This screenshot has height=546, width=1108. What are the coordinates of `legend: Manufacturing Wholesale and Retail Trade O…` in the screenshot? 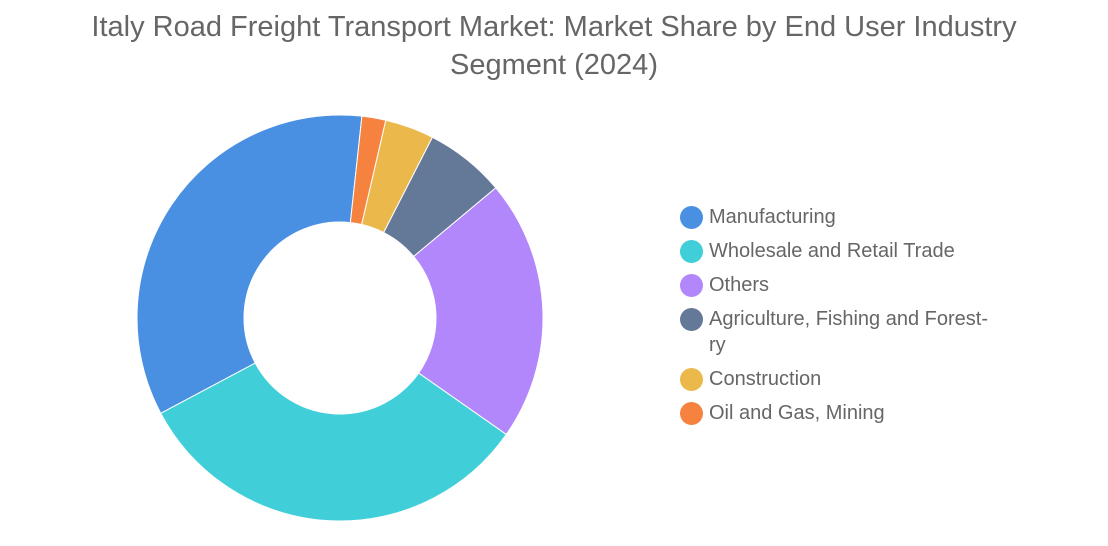 It's located at (845, 319).